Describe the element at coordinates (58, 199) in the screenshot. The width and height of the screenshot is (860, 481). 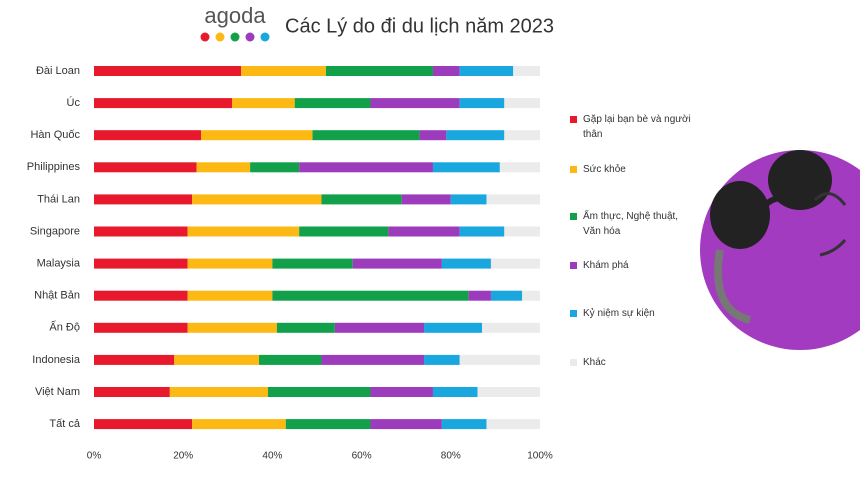
I see `y-tick-label: Thái Lan` at that location.